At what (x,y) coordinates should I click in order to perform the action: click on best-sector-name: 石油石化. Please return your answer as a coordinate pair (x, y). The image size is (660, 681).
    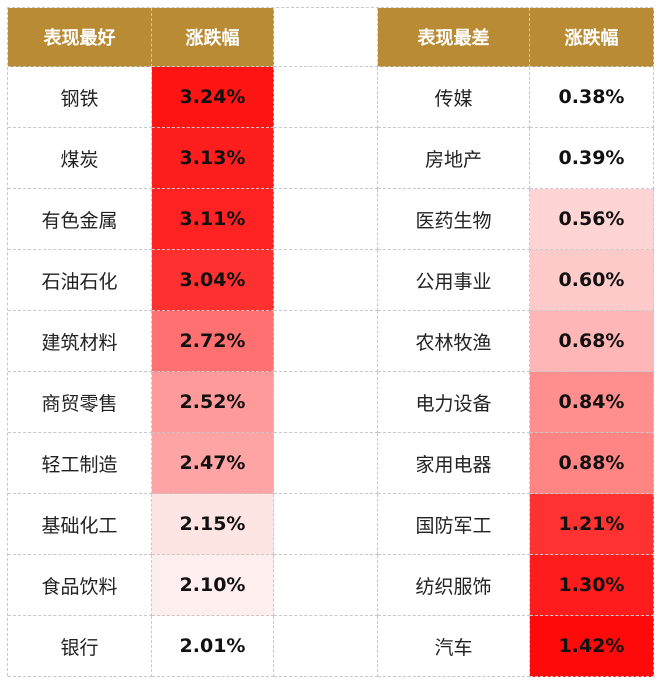
    Looking at the image, I should click on (80, 280).